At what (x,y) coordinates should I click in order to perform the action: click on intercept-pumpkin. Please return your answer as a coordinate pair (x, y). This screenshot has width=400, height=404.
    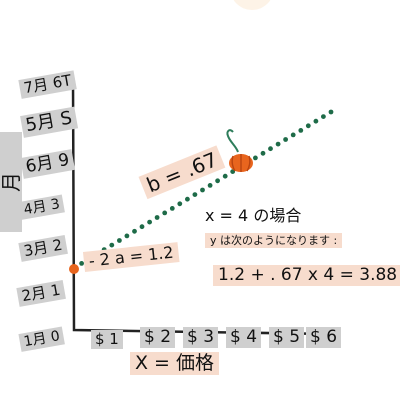
    Looking at the image, I should click on (74, 269).